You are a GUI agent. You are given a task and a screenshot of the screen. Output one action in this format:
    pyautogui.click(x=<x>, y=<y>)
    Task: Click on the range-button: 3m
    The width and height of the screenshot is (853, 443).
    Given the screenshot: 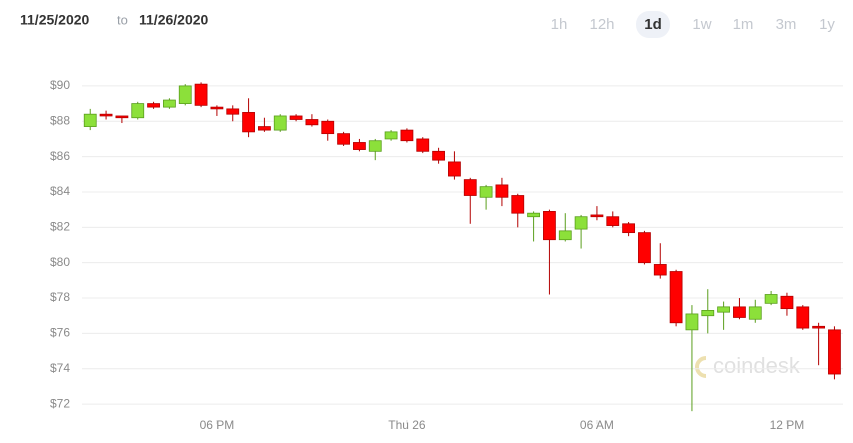 What is the action you would take?
    pyautogui.click(x=786, y=24)
    